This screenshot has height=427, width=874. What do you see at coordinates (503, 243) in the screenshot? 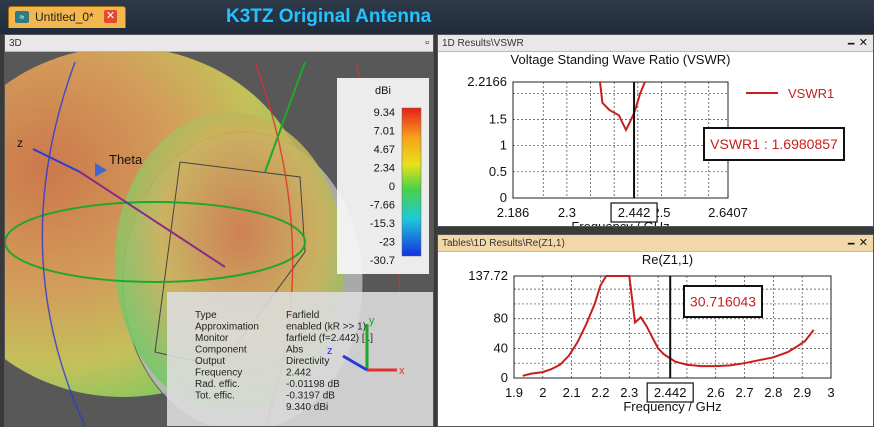
I see `rez11-panel-title: Tables\1D Results\Re(Z1,1)` at bounding box center [503, 243].